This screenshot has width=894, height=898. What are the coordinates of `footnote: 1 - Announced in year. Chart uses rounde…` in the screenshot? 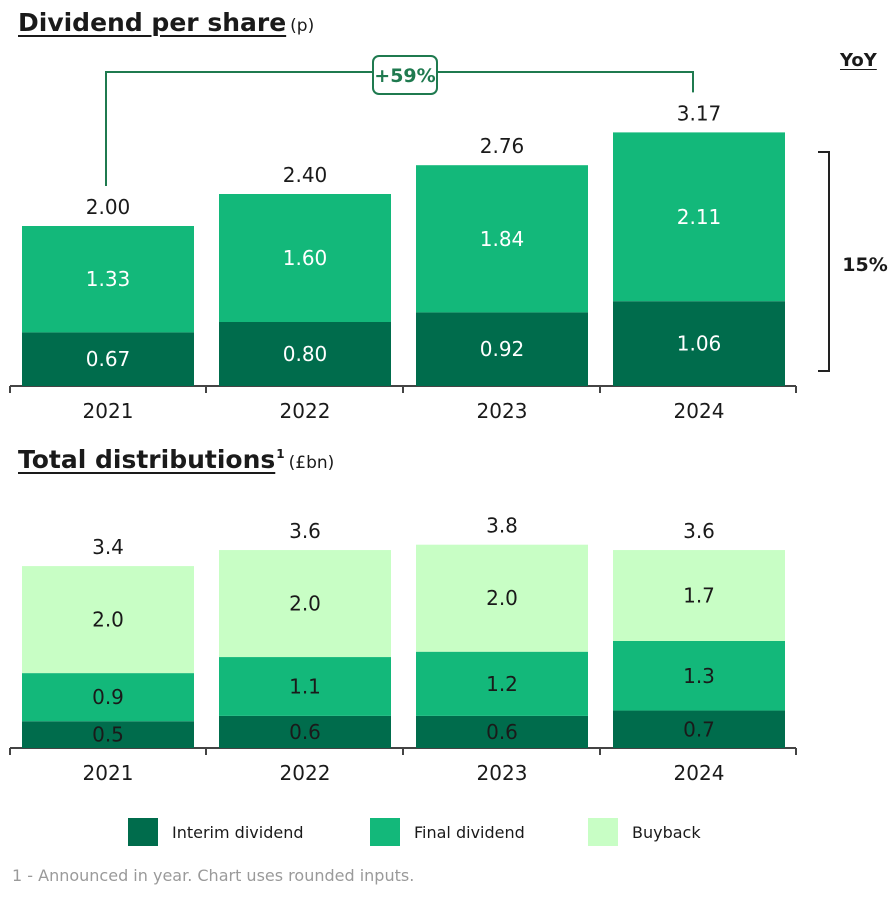 It's located at (213, 875).